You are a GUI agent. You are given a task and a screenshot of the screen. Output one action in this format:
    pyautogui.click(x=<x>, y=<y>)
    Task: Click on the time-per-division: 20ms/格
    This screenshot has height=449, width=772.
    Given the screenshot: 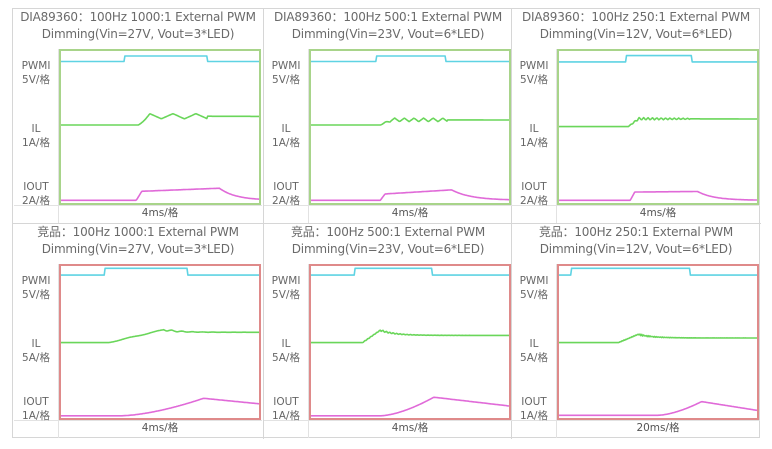 What is the action you would take?
    pyautogui.click(x=658, y=428)
    